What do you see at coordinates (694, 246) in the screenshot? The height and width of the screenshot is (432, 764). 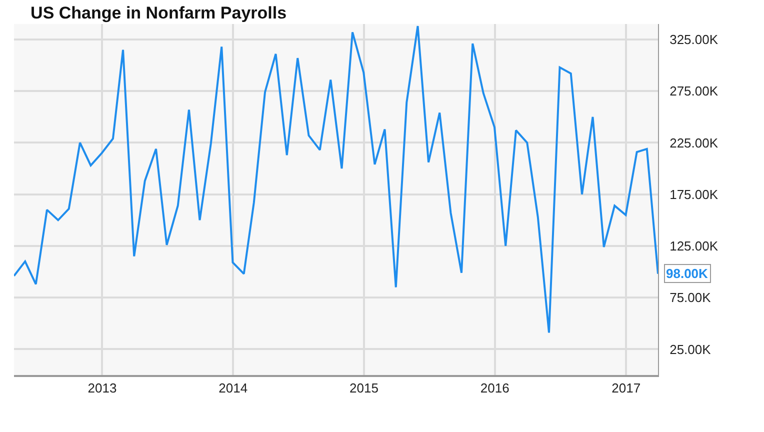 I see `y-tick-label: 125.00K` at bounding box center [694, 246].